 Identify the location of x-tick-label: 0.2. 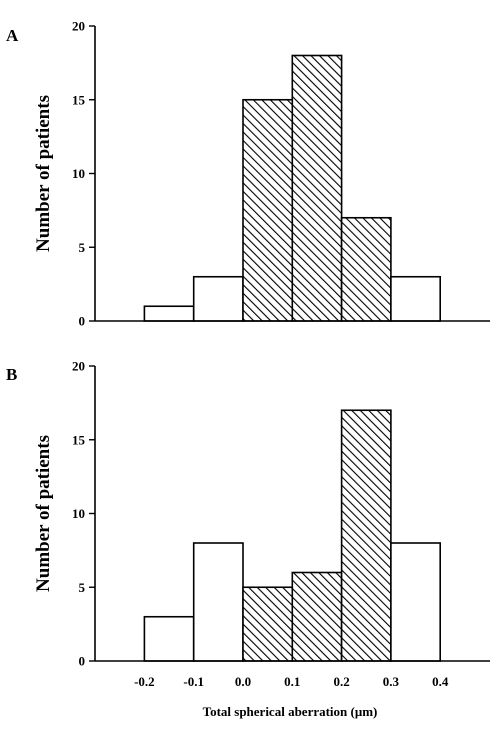
(341, 681).